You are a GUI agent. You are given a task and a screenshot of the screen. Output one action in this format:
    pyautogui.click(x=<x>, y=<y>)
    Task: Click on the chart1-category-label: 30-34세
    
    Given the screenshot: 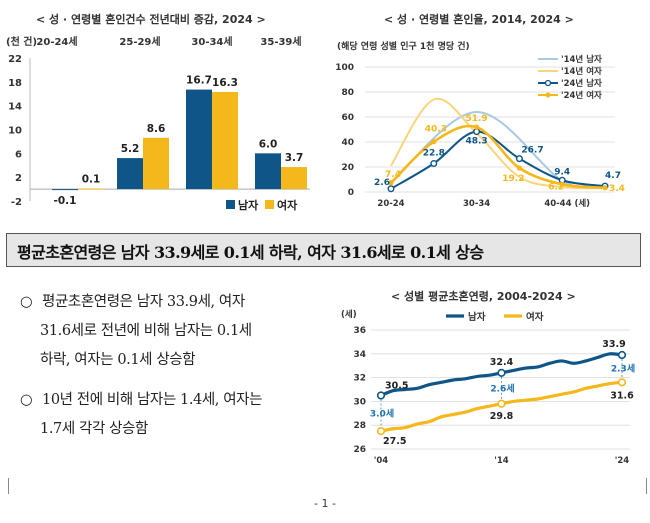 What is the action you would take?
    pyautogui.click(x=211, y=41)
    